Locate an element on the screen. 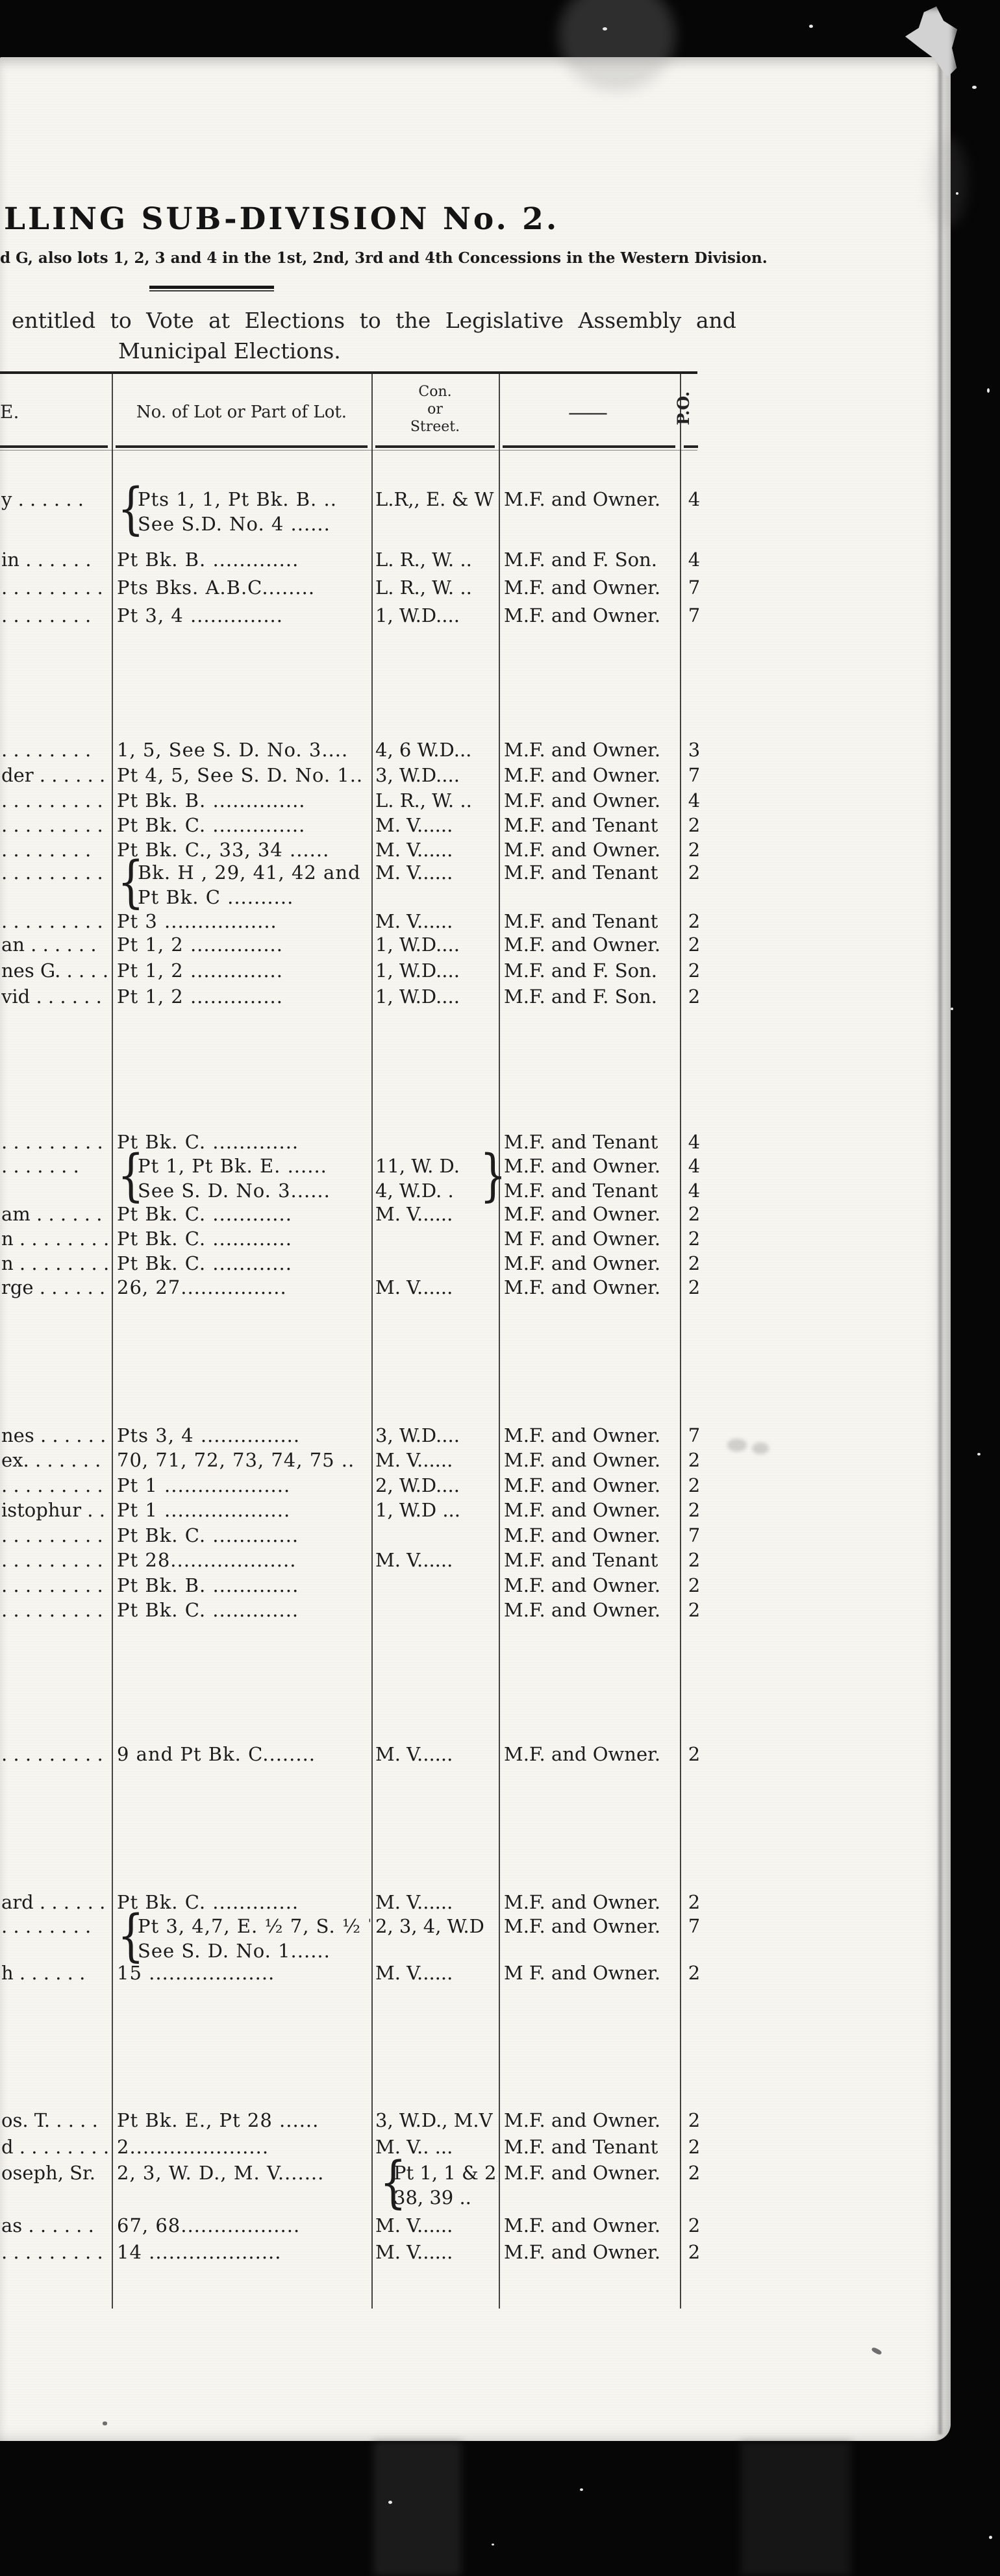 The width and height of the screenshot is (1000, 2576). con-header-line: or is located at coordinates (435, 409).